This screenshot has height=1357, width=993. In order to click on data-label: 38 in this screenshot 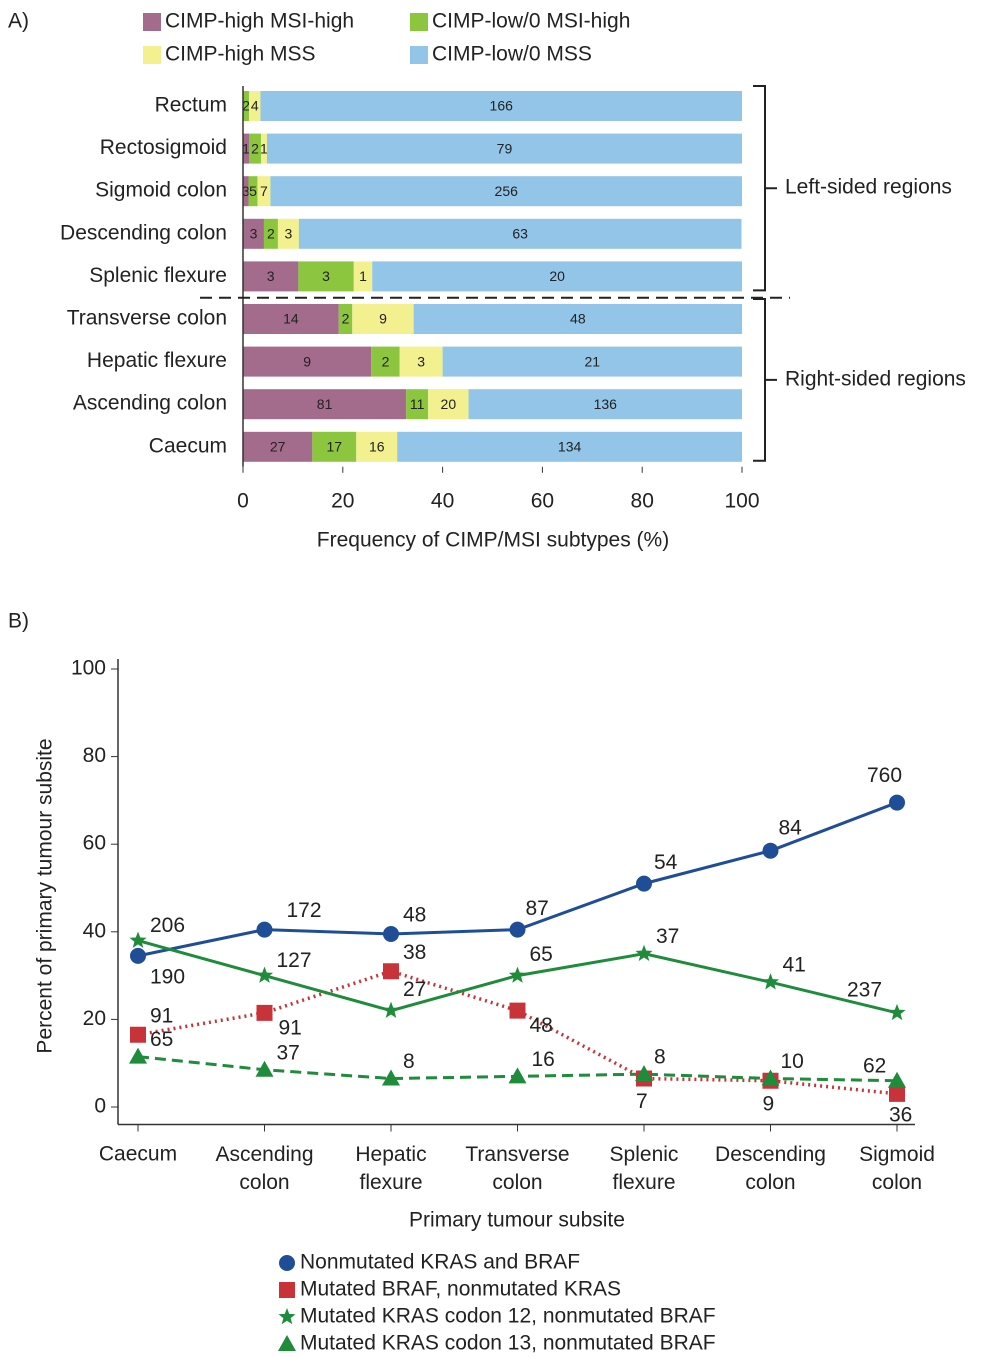, I will do `click(414, 952)`.